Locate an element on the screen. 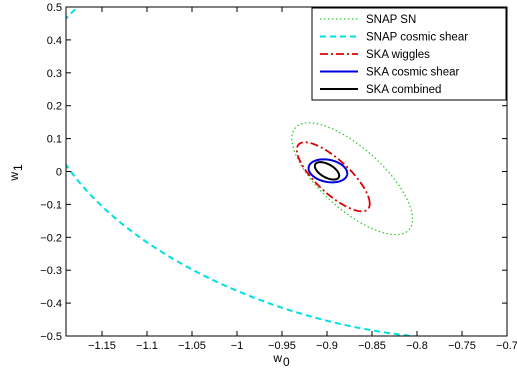 The image size is (517, 368). x-tick-label: −1.1 is located at coordinates (147, 346).